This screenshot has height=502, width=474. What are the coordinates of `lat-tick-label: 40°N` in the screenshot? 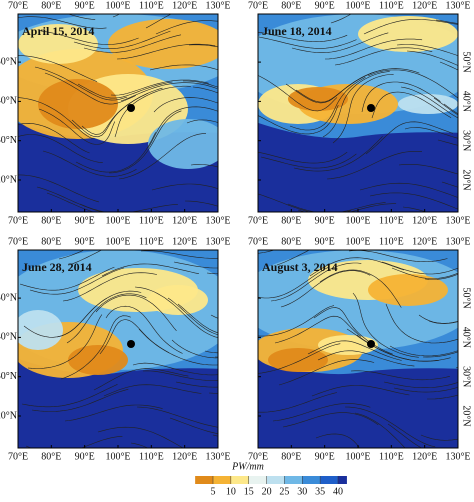 It's located at (466, 337).